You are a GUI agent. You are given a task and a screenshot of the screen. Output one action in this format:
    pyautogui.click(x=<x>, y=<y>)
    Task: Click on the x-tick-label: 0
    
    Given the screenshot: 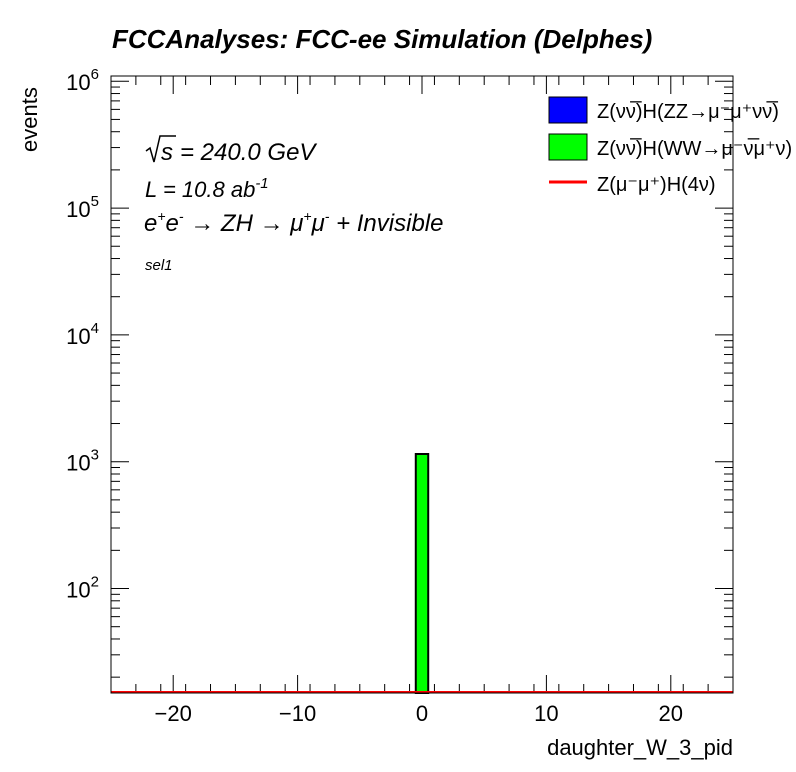 What is the action you would take?
    pyautogui.click(x=422, y=713)
    